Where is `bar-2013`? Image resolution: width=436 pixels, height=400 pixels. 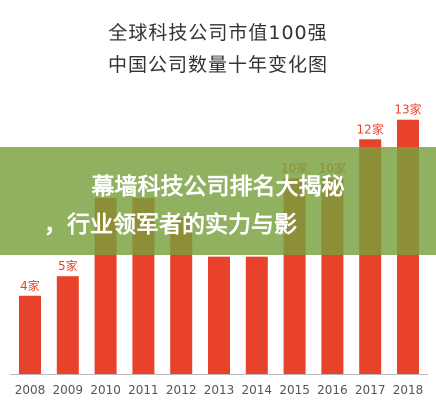 bar-2013 is located at coordinates (219, 315).